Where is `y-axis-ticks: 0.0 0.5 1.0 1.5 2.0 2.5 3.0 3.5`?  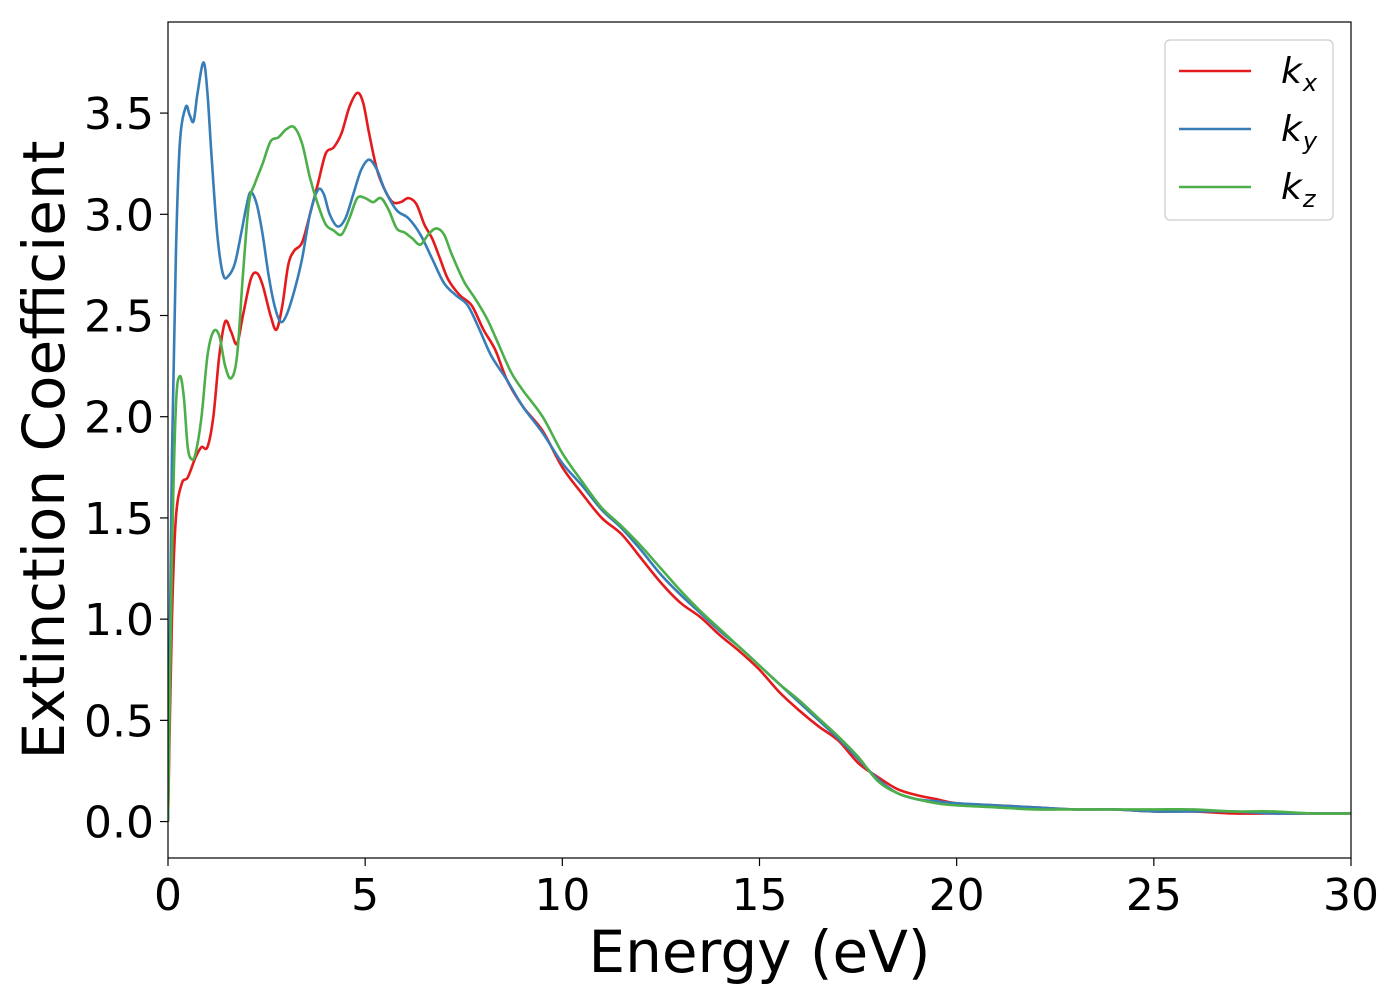
y-axis-ticks: 0.0 0.5 1.0 1.5 2.0 2.5 3.0 3.5 is located at coordinates (126, 469).